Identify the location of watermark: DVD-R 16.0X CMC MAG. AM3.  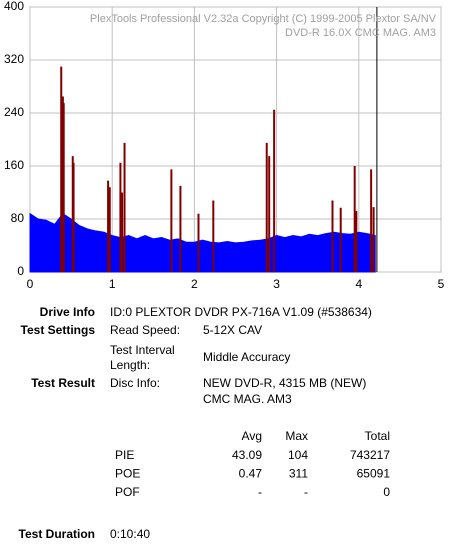
(360, 33).